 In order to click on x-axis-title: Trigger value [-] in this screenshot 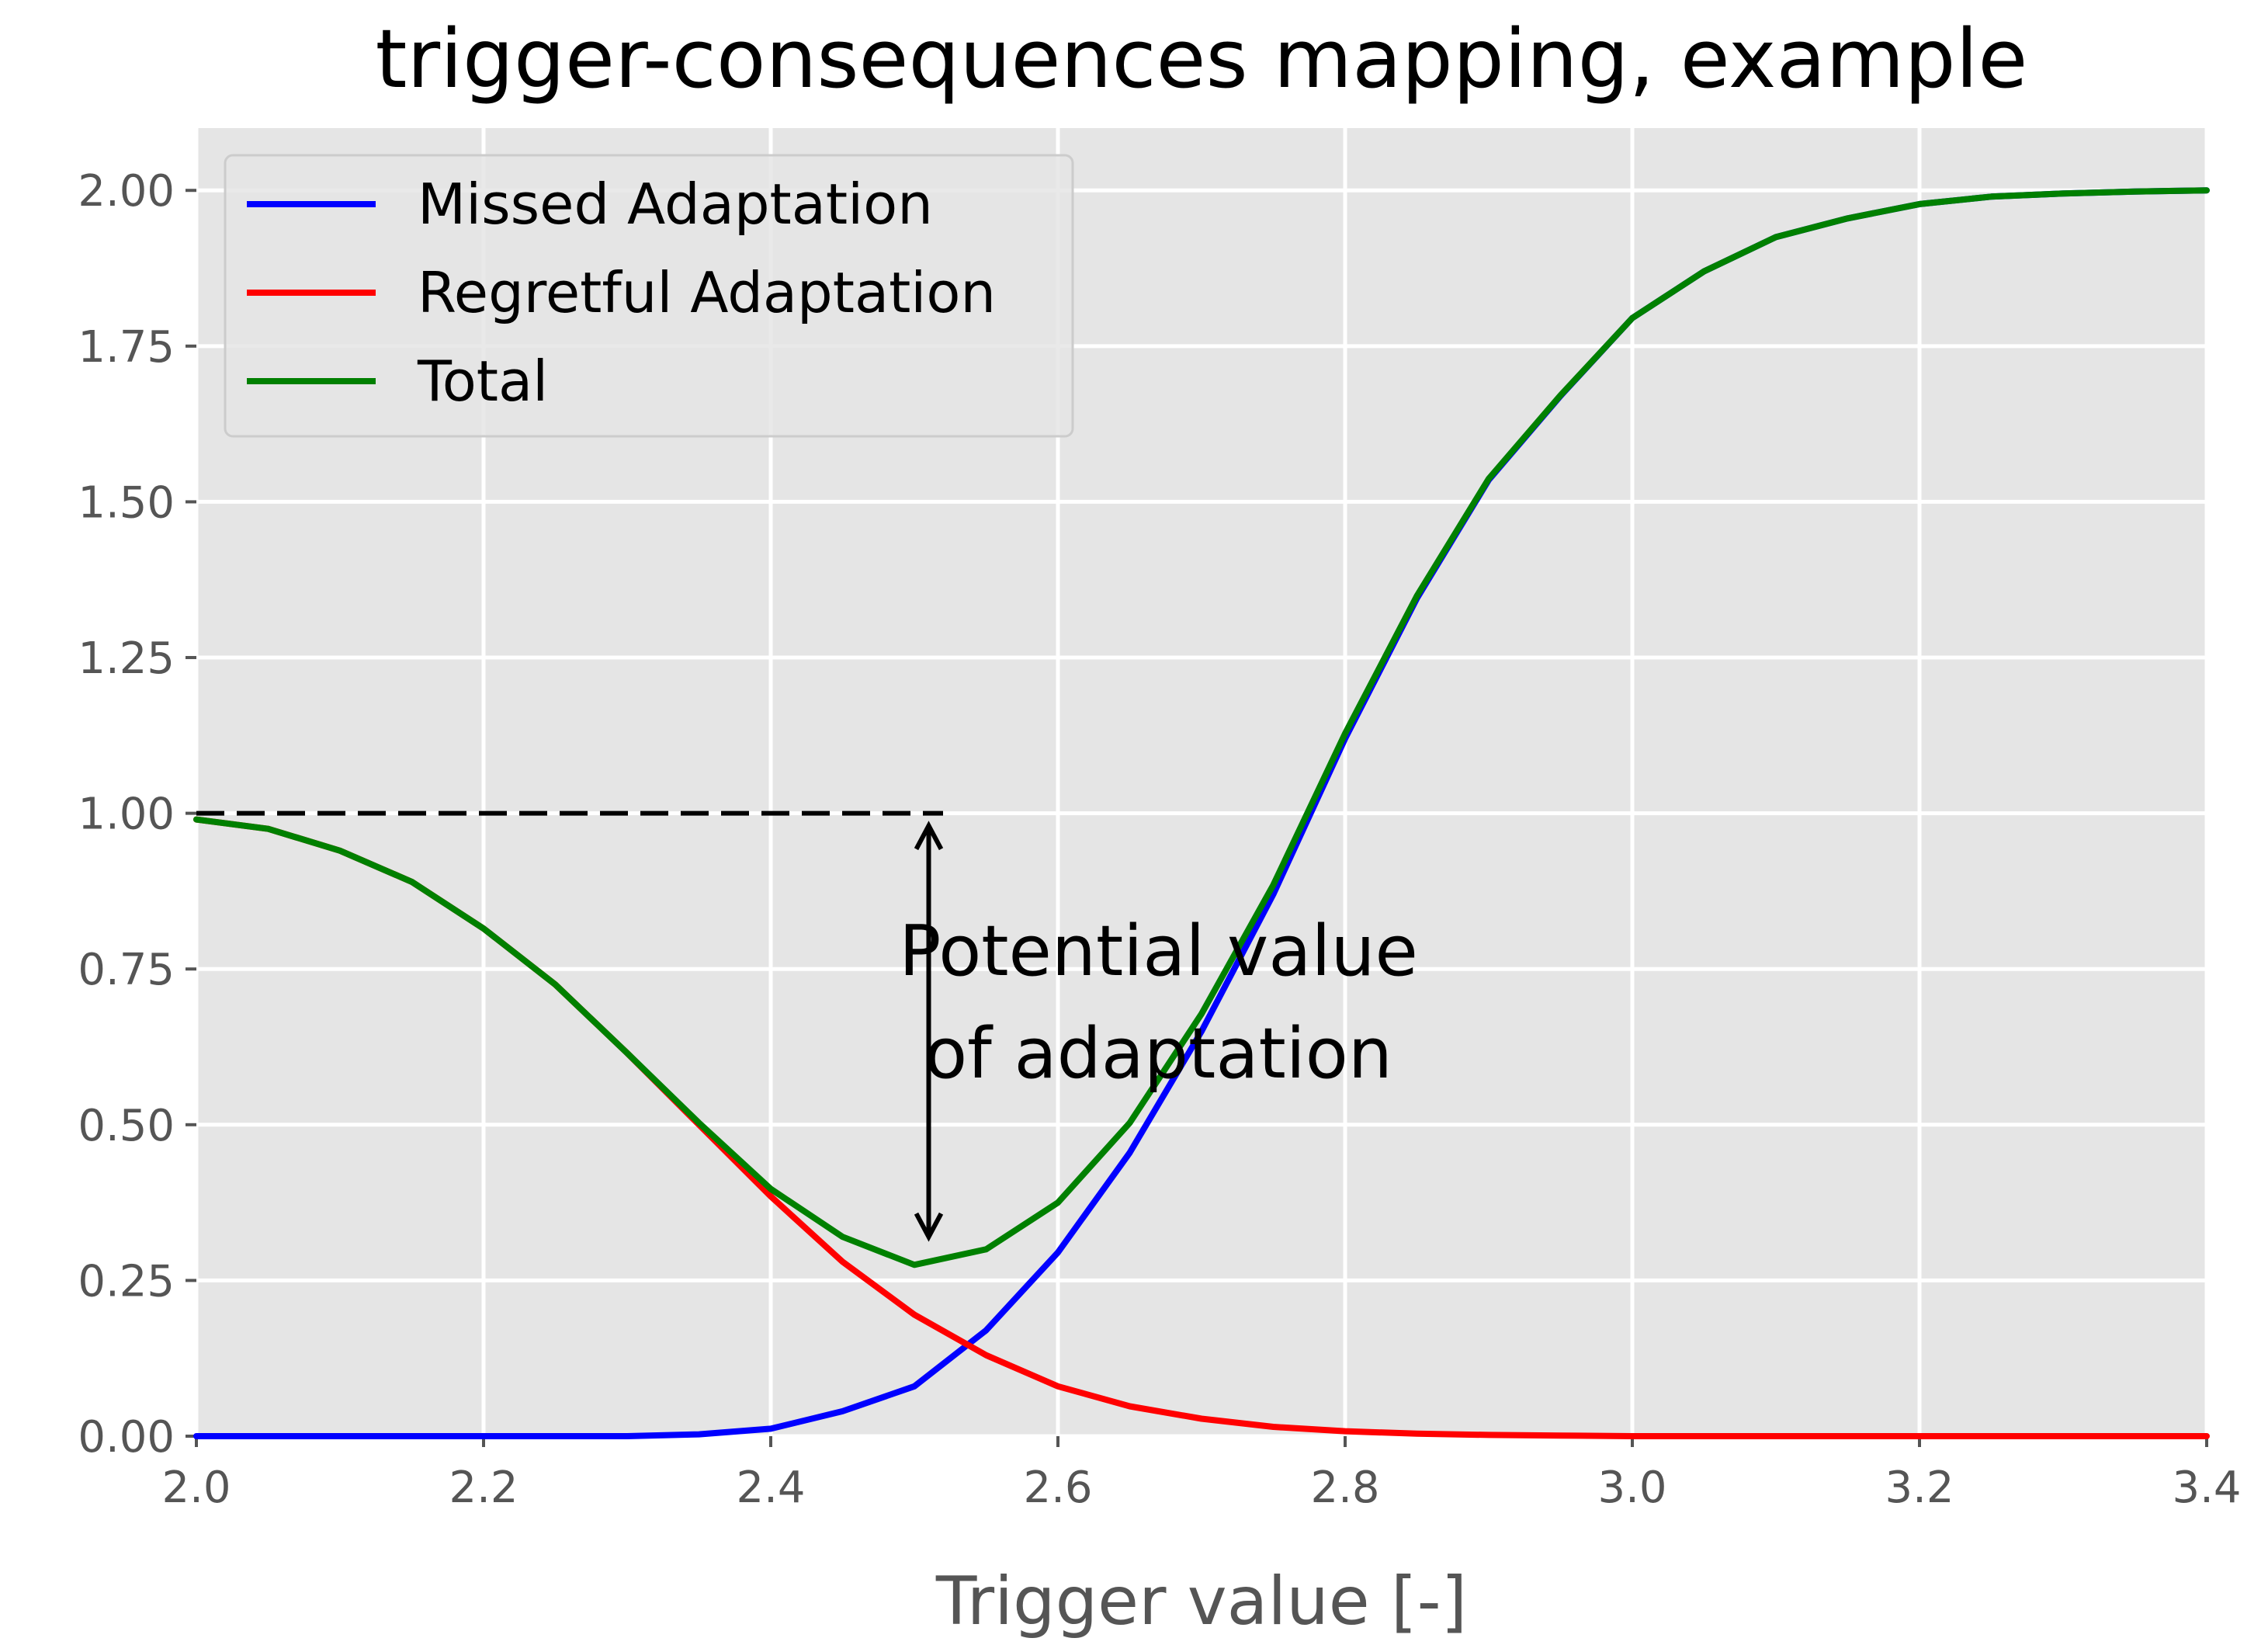, I will do `click(1201, 1601)`.